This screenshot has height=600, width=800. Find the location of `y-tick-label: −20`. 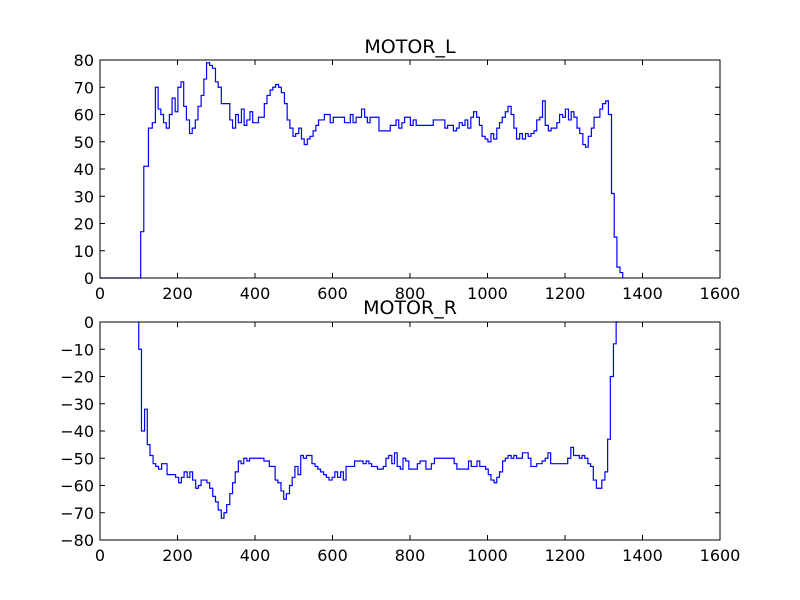

y-tick-label: −20 is located at coordinates (77, 377).